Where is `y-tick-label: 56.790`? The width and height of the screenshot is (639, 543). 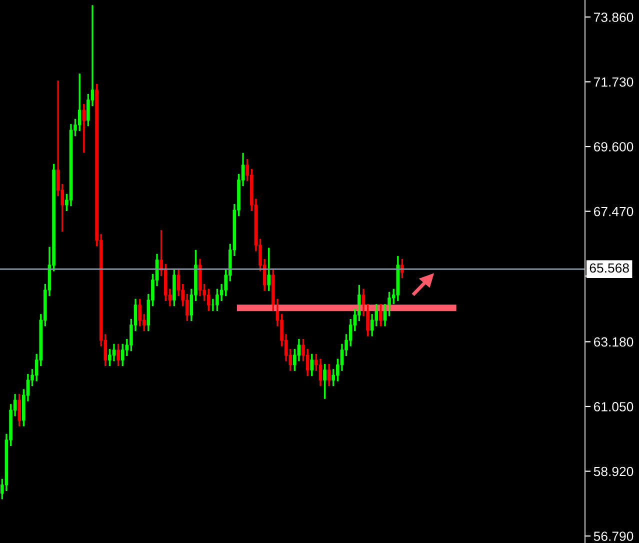
y-tick-label: 56.790 is located at coordinates (614, 536).